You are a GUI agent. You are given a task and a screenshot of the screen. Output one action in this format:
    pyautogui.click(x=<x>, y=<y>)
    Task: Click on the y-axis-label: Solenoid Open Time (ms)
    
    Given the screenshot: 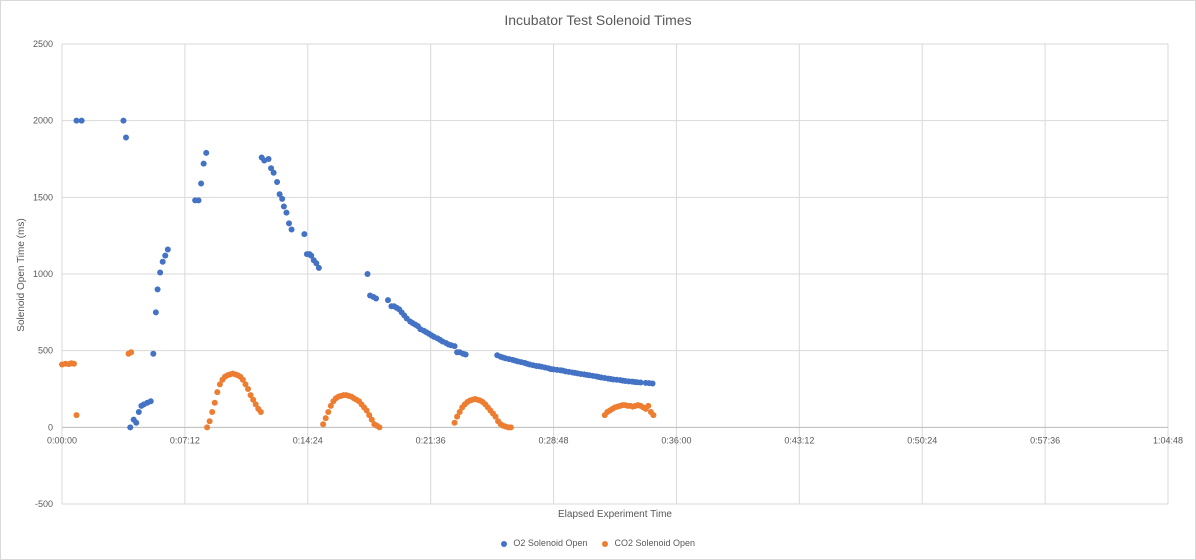 What is the action you would take?
    pyautogui.click(x=21, y=274)
    